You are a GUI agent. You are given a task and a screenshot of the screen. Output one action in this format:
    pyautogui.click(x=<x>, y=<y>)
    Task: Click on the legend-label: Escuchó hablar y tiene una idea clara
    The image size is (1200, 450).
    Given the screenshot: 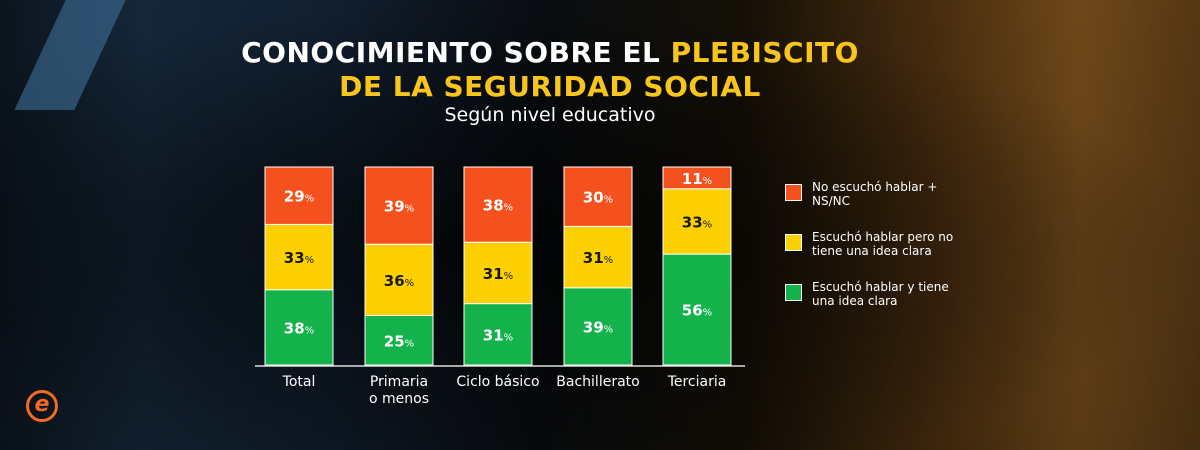 What is the action you would take?
    pyautogui.click(x=880, y=294)
    